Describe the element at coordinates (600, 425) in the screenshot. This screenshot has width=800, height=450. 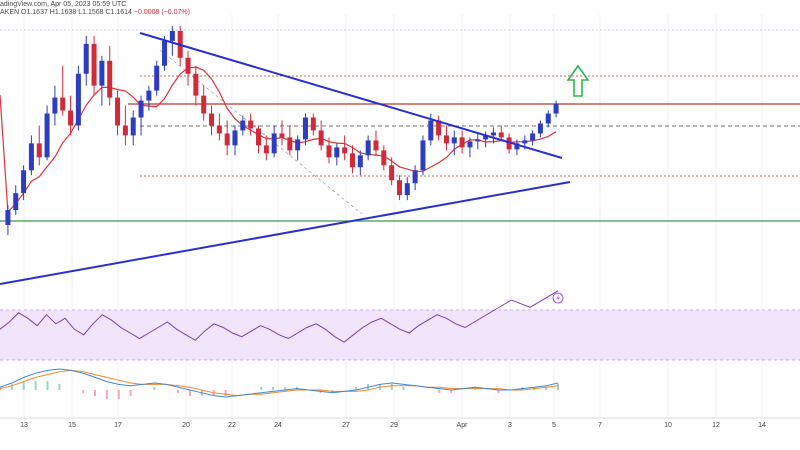
I see `x-tick-label-11: 7` at that location.